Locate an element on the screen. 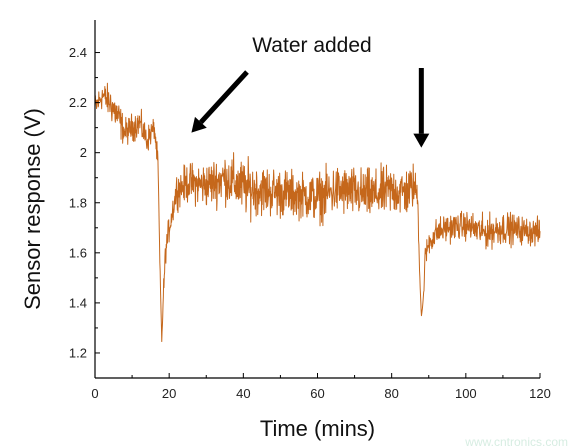 The width and height of the screenshot is (571, 448). y-tick-label: 2.4 is located at coordinates (78, 52).